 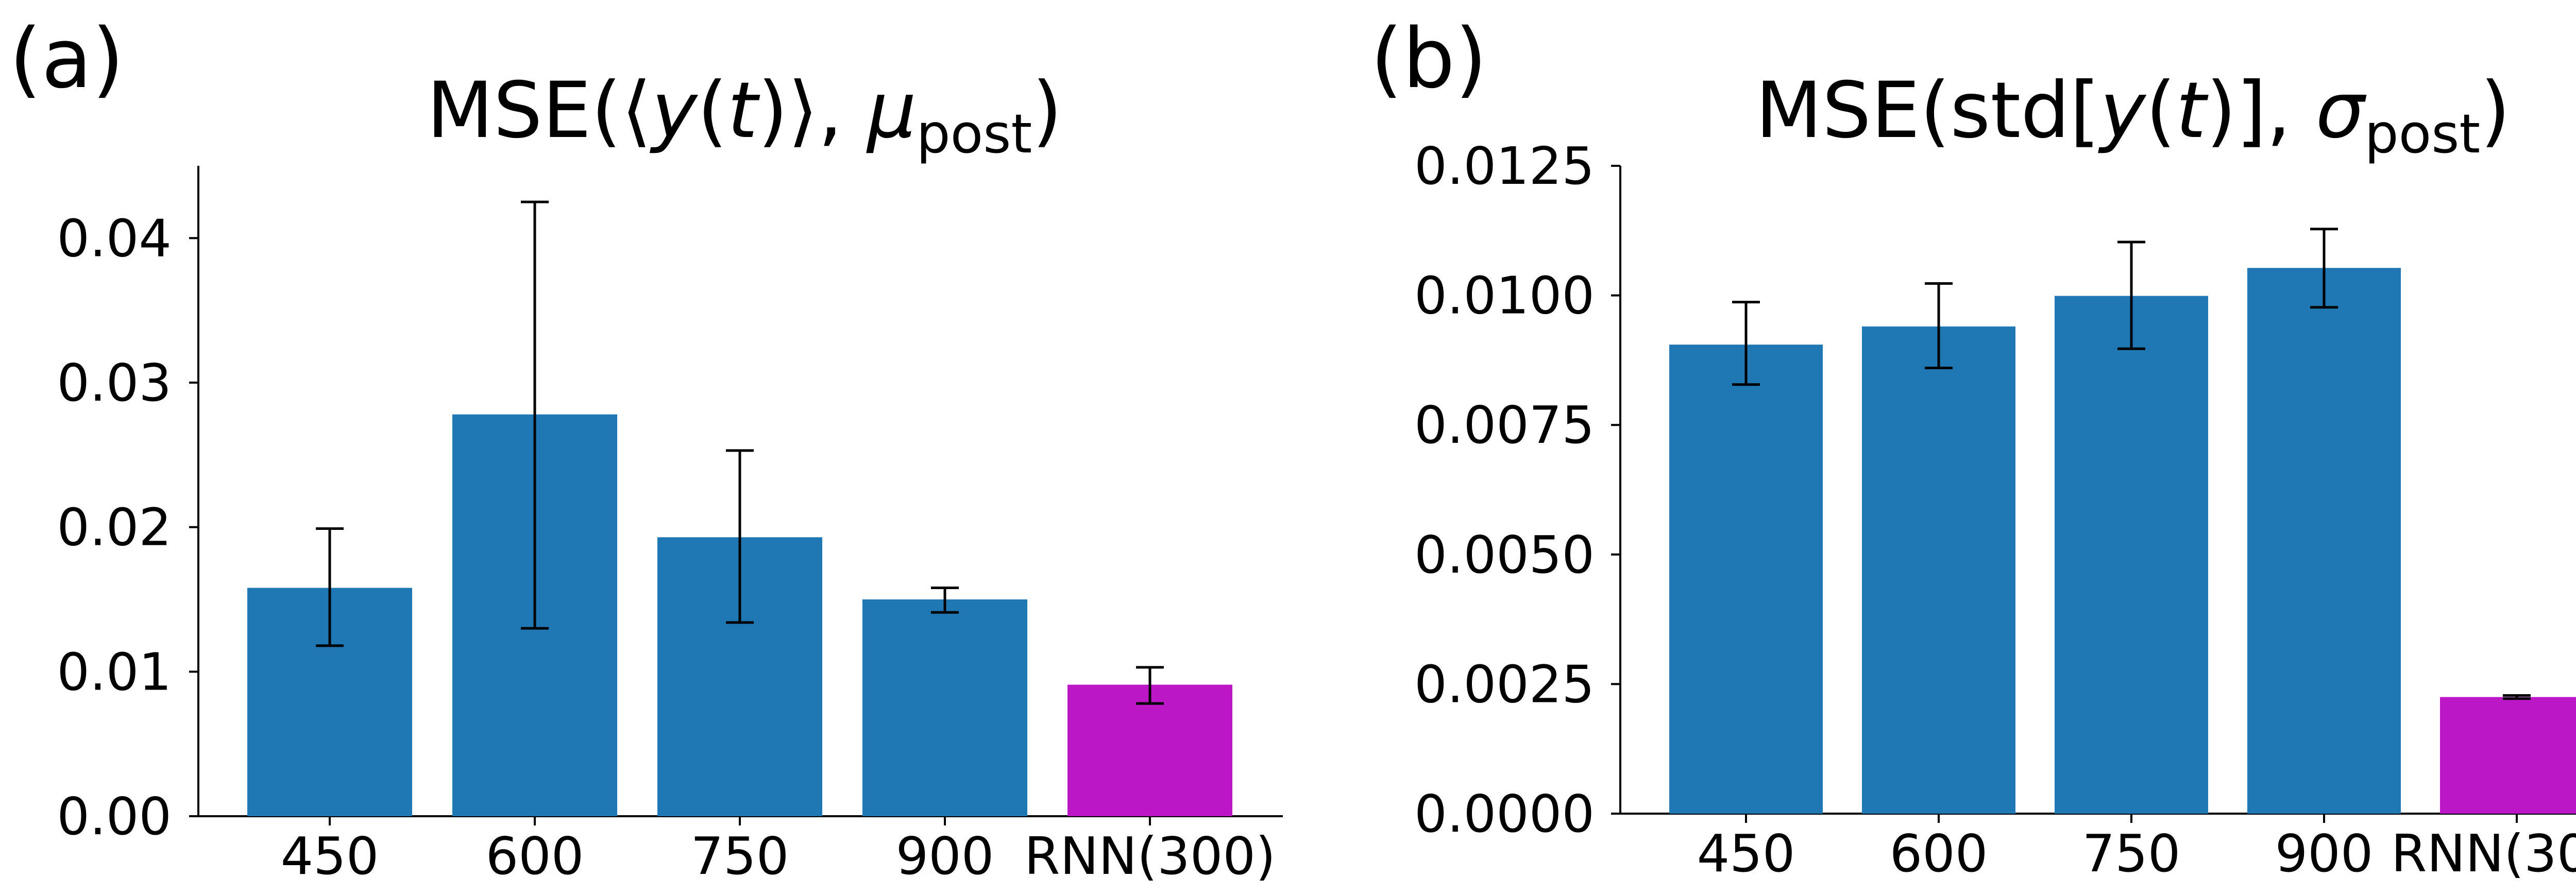 I want to click on title-b-subscript: post, so click(x=2423, y=133).